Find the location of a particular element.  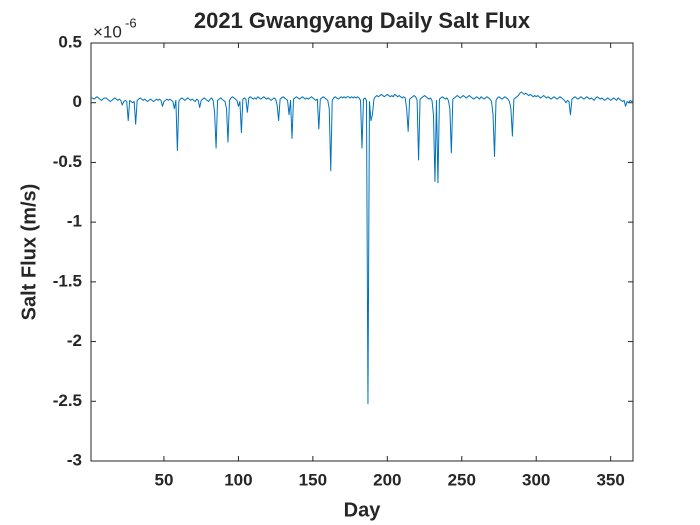

x-tick-label: 150 is located at coordinates (313, 479).